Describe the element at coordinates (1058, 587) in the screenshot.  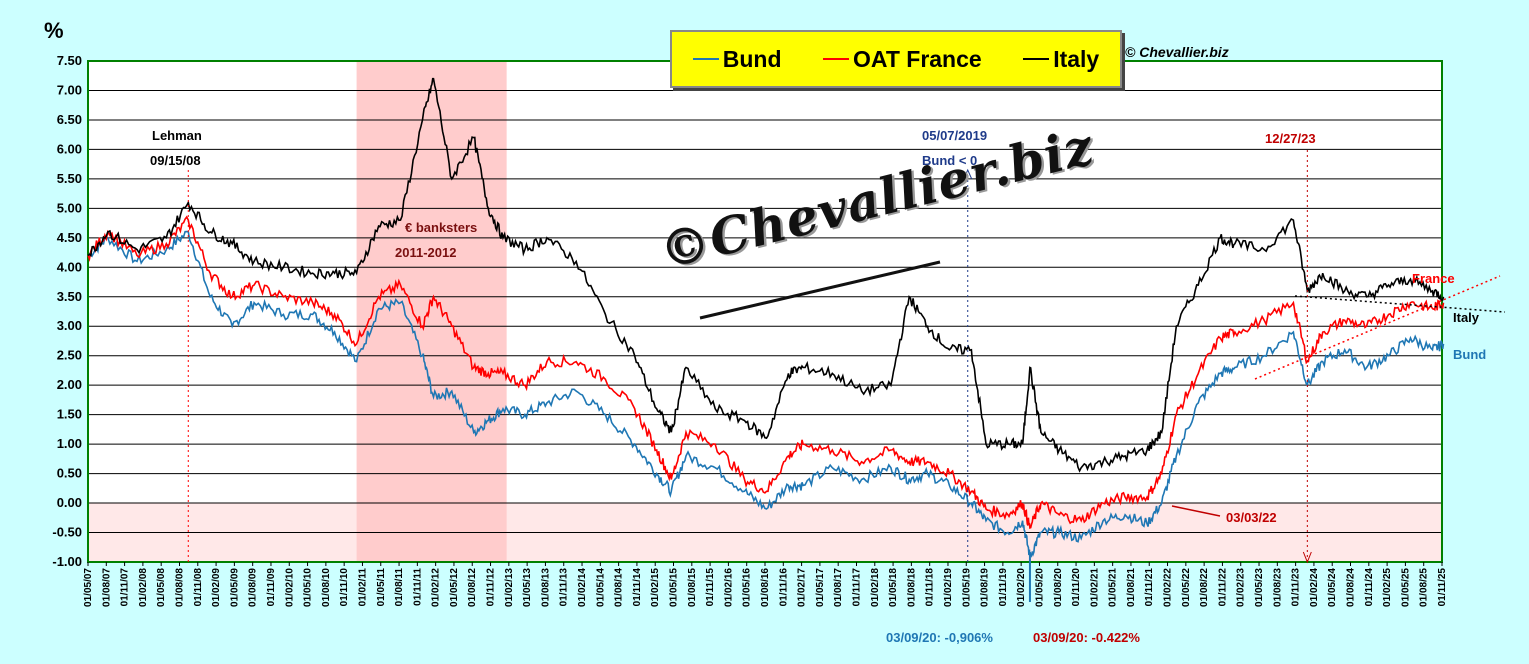
I see `x-tick-label: 01/08/20` at that location.